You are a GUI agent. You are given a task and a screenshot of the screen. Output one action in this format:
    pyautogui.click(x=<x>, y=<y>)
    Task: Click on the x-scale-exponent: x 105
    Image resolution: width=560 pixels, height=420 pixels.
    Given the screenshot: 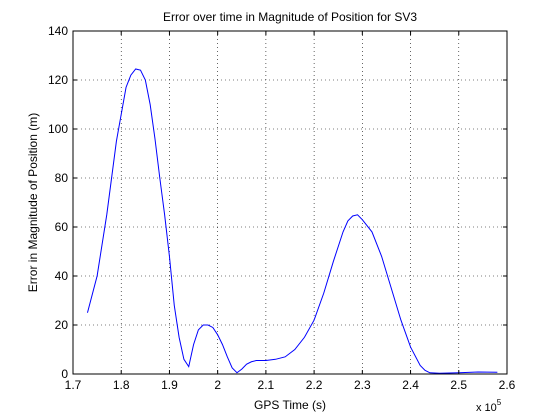 What is the action you would take?
    pyautogui.click(x=489, y=406)
    